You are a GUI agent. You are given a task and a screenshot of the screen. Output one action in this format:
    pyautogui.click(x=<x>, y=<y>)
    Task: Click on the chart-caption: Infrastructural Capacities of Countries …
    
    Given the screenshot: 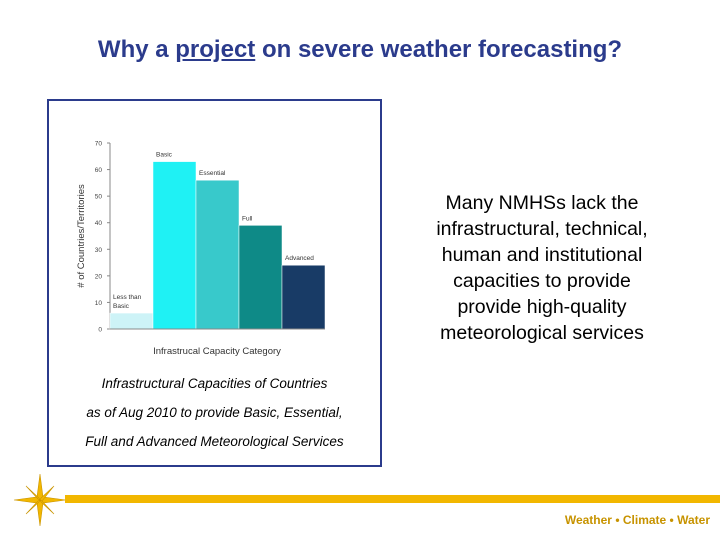 What is the action you would take?
    pyautogui.click(x=214, y=412)
    